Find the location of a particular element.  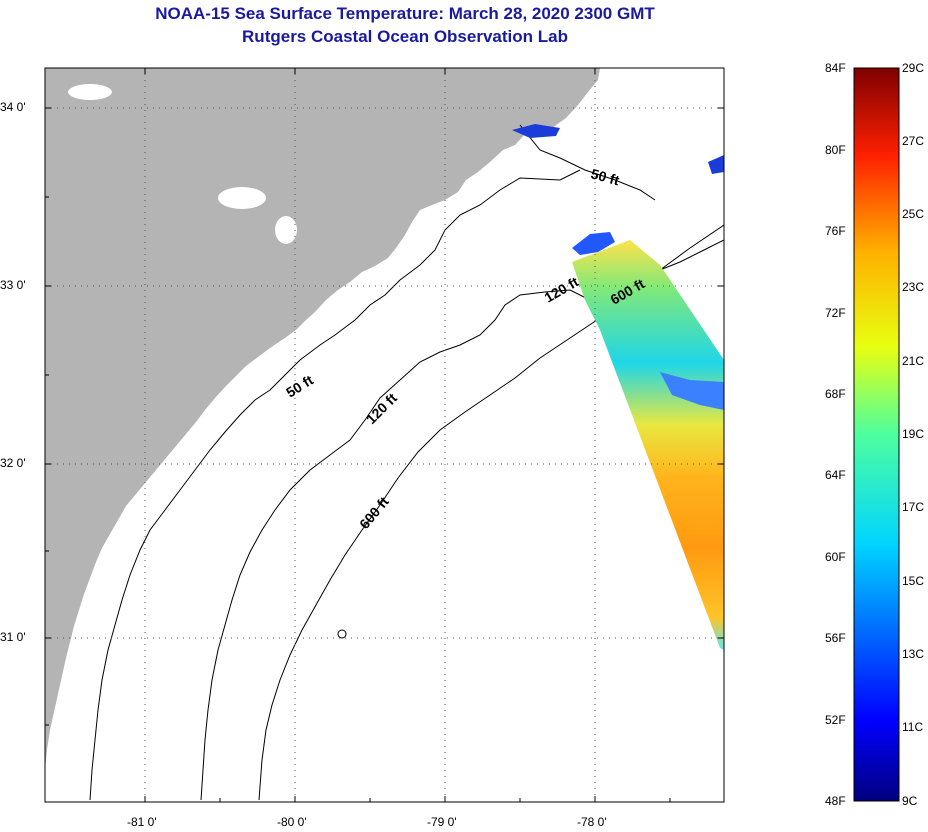

lon-label: -81 0' is located at coordinates (142, 822).